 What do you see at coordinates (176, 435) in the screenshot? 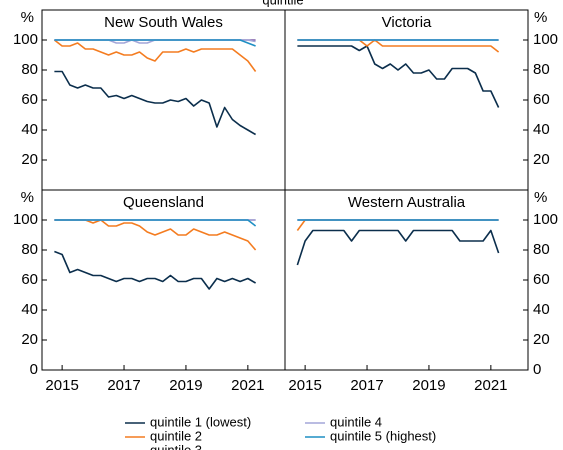
I see `legend-label: quintile 2` at bounding box center [176, 435].